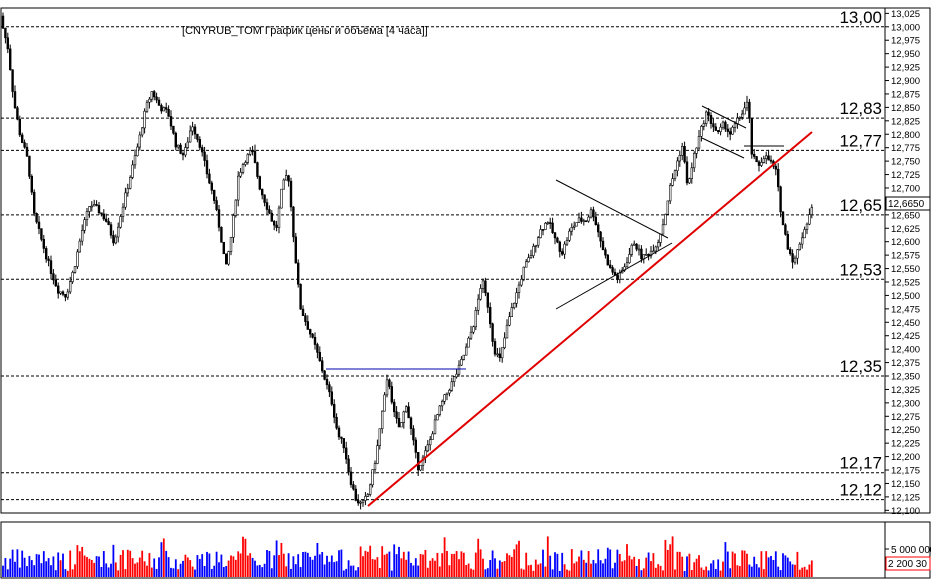  I want to click on y-tick-label: 12,425, so click(905, 336).